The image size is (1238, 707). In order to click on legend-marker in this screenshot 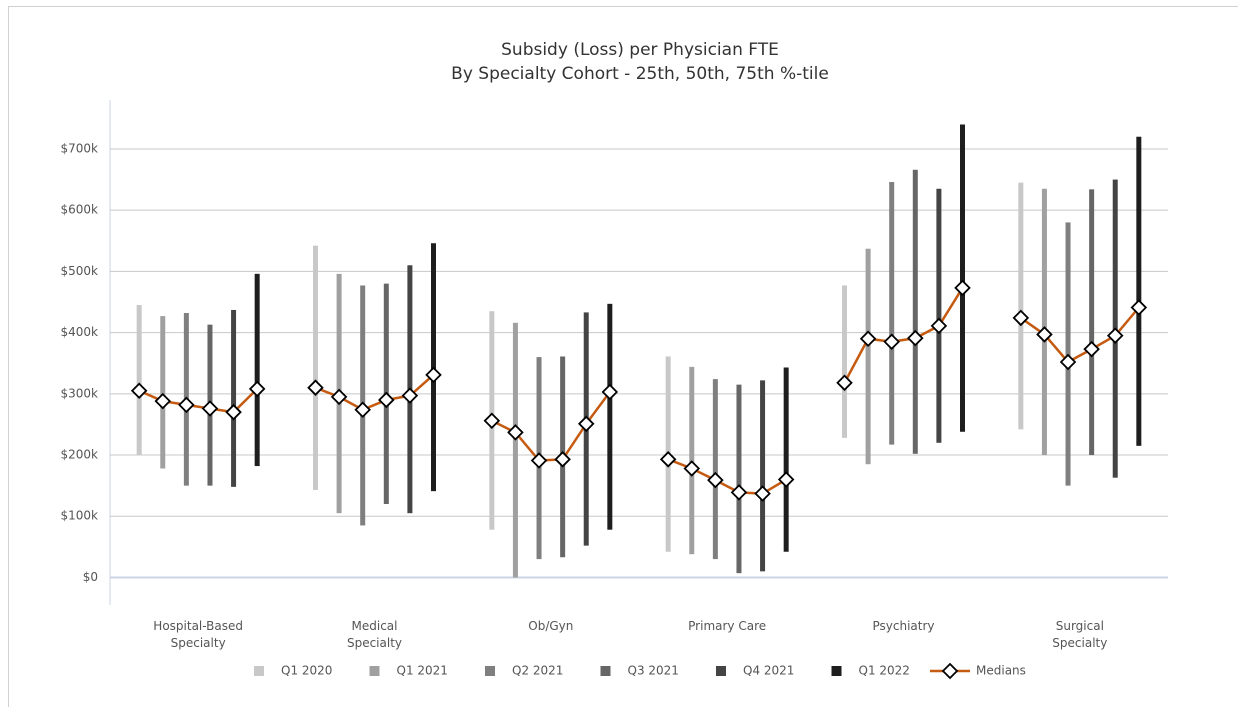, I will do `click(950, 671)`.